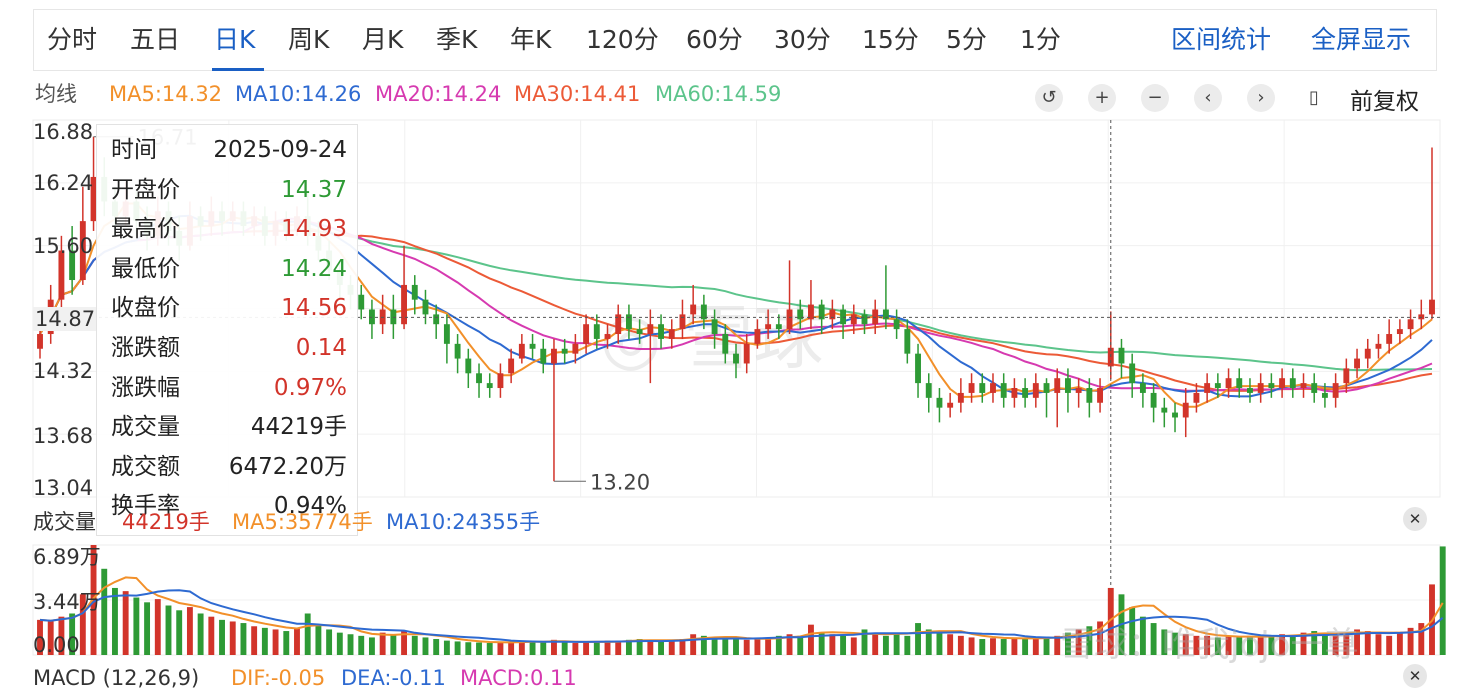 The width and height of the screenshot is (1467, 691). What do you see at coordinates (1221, 39) in the screenshot?
I see `range-stats-link: 区间统计` at bounding box center [1221, 39].